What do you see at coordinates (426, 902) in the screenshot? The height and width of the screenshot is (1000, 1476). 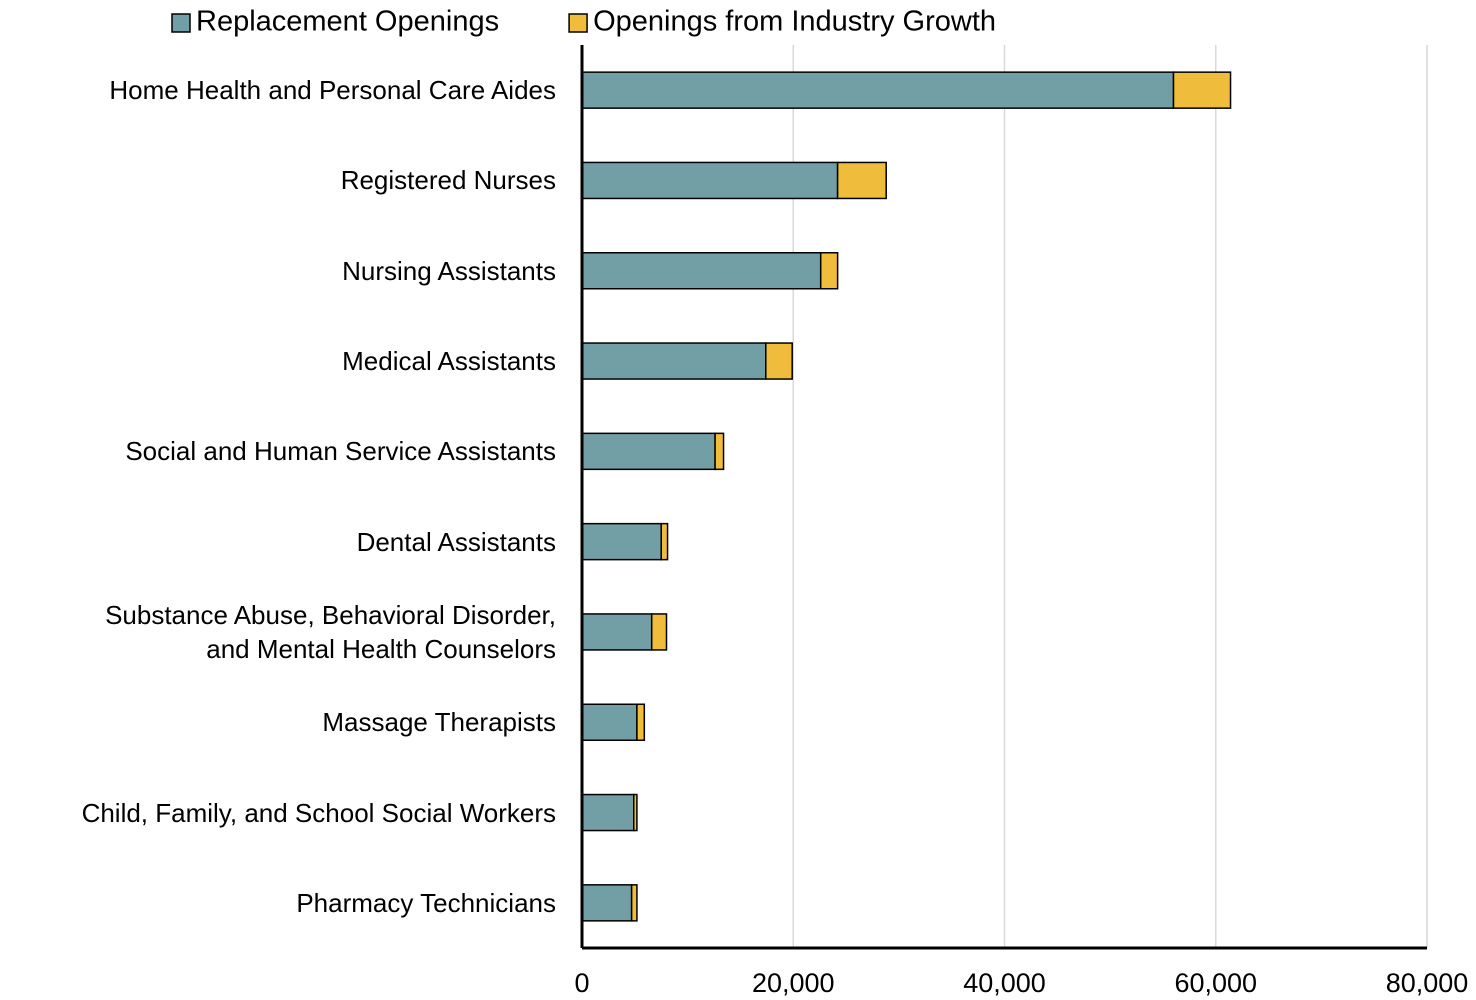 I see `y-tick-label: Pharmacy Technicians` at bounding box center [426, 902].